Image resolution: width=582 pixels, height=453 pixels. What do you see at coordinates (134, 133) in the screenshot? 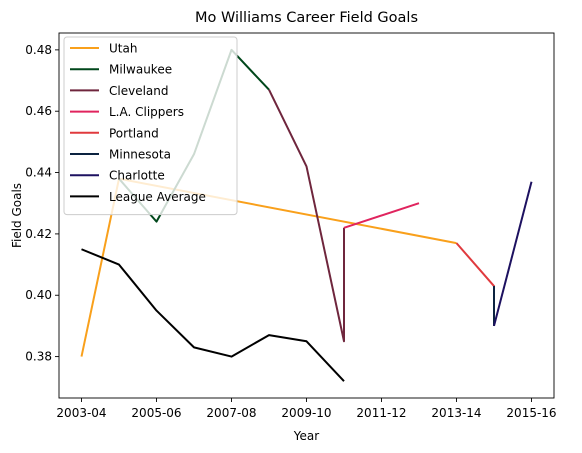
I see `legend-label-portland: Portland` at bounding box center [134, 133].